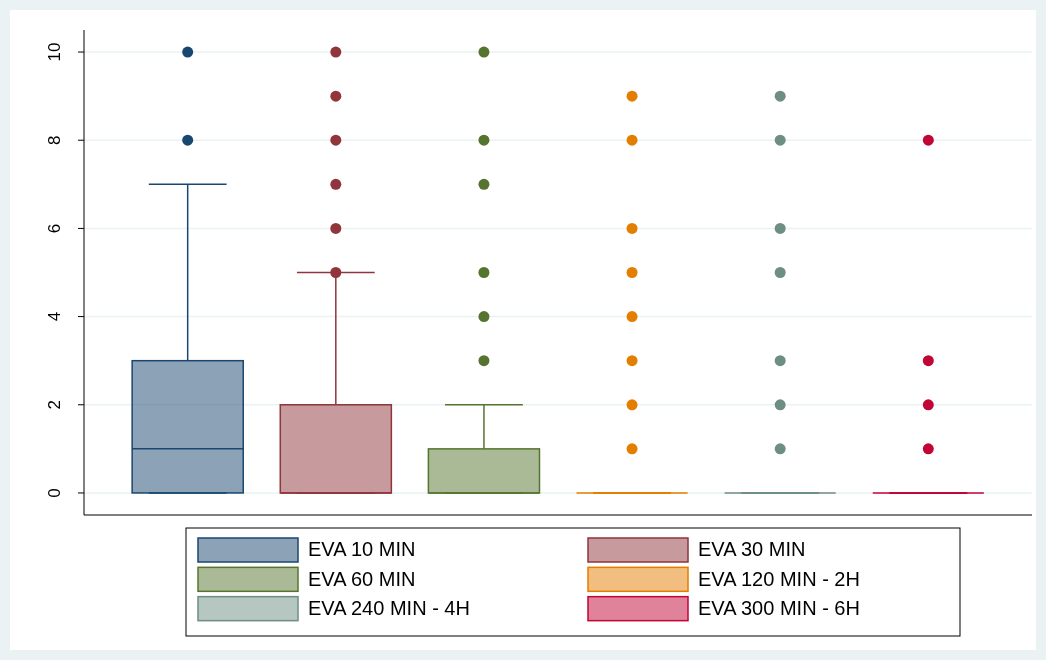  I want to click on y-tick-label: 10, so click(55, 52).